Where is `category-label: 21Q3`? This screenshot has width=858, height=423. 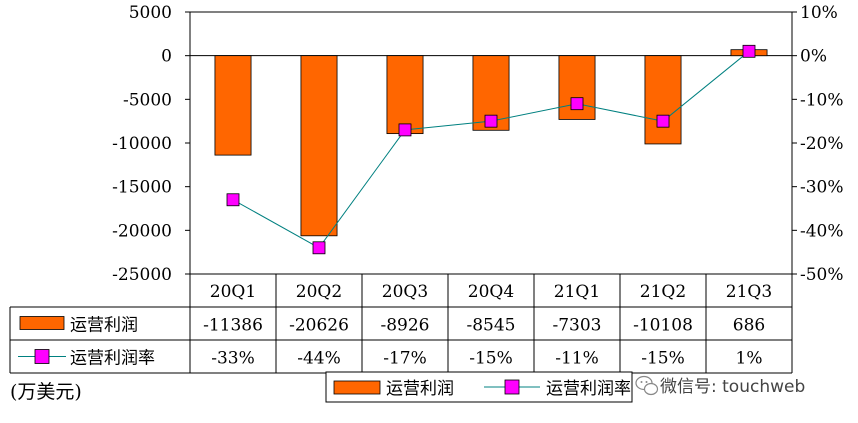
category-label: 21Q3 is located at coordinates (749, 292).